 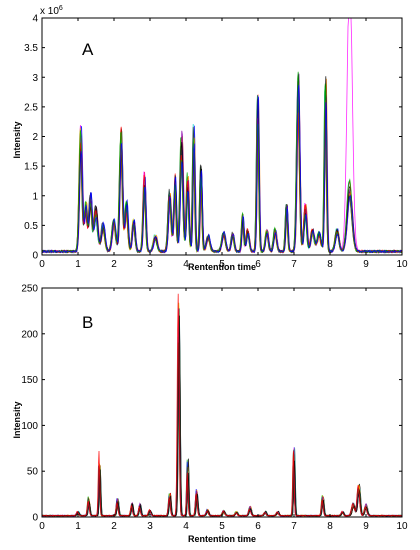 I want to click on panel-a-exponent-power: 6, so click(x=61, y=8).